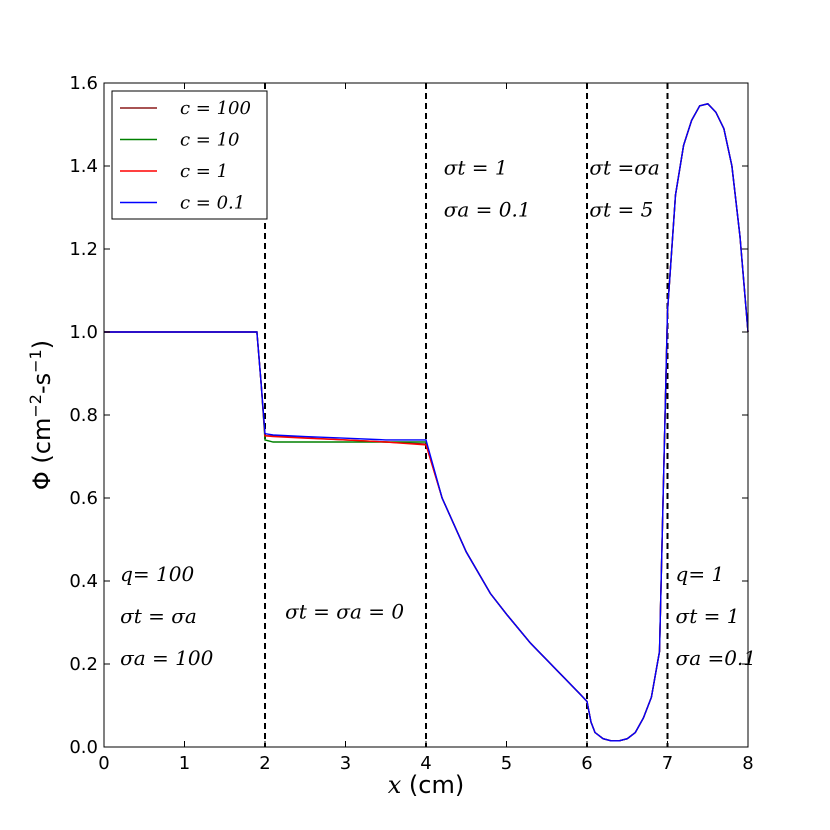 This screenshot has height=830, width=830. What do you see at coordinates (345, 763) in the screenshot?
I see `x-tick-label-3: 3` at bounding box center [345, 763].